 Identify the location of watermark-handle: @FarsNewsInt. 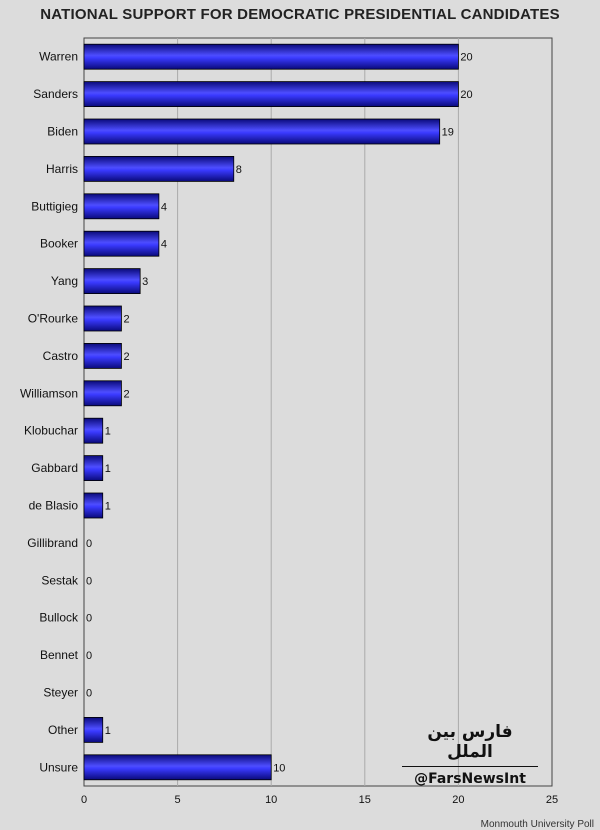
(470, 779).